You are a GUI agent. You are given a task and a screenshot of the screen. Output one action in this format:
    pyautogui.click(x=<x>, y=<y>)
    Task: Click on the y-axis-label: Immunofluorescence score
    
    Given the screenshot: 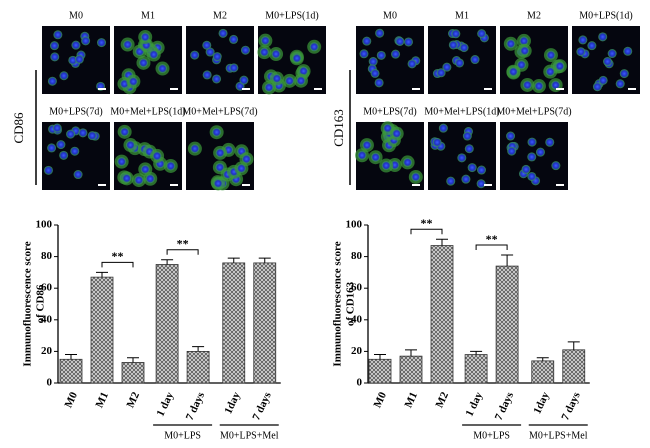 What is the action you would take?
    pyautogui.click(x=28, y=303)
    